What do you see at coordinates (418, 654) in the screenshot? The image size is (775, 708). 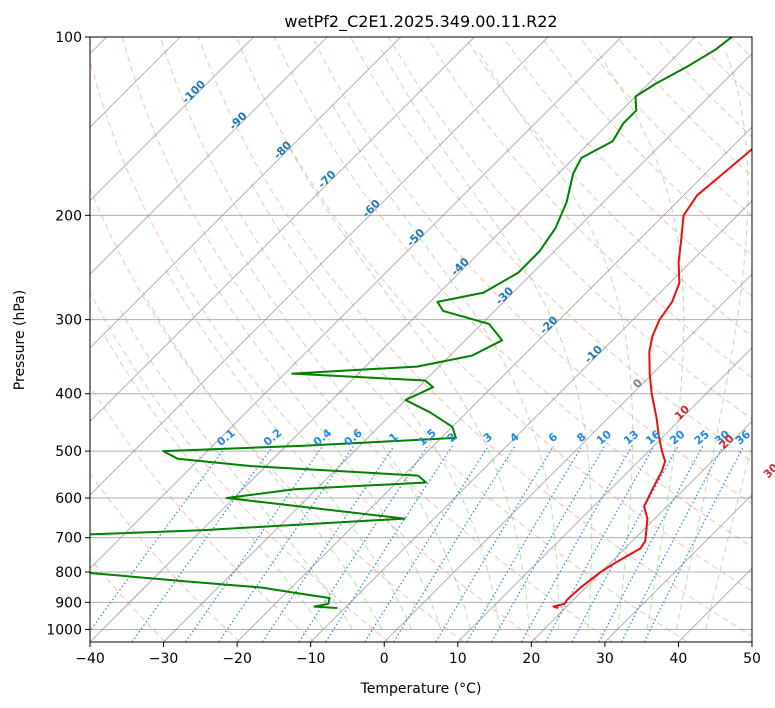 I see `x-axis-ticks: −40 −30 −20 −10 0 10 20 30 40 50` at bounding box center [418, 654].